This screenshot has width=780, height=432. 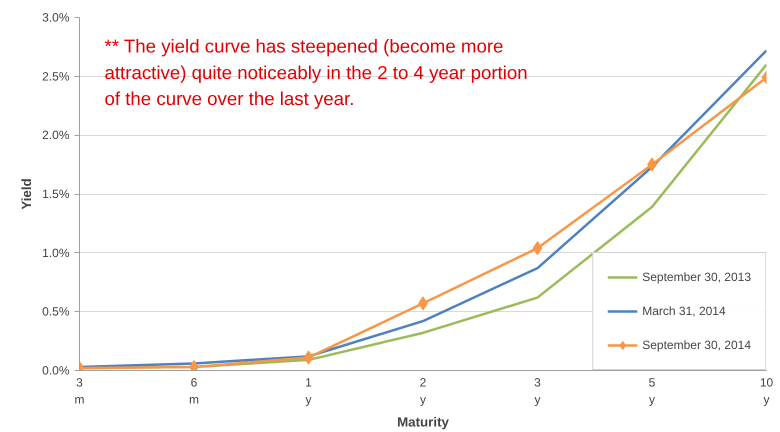 What do you see at coordinates (684, 311) in the screenshot?
I see `legend-label: March 31, 2014` at bounding box center [684, 311].